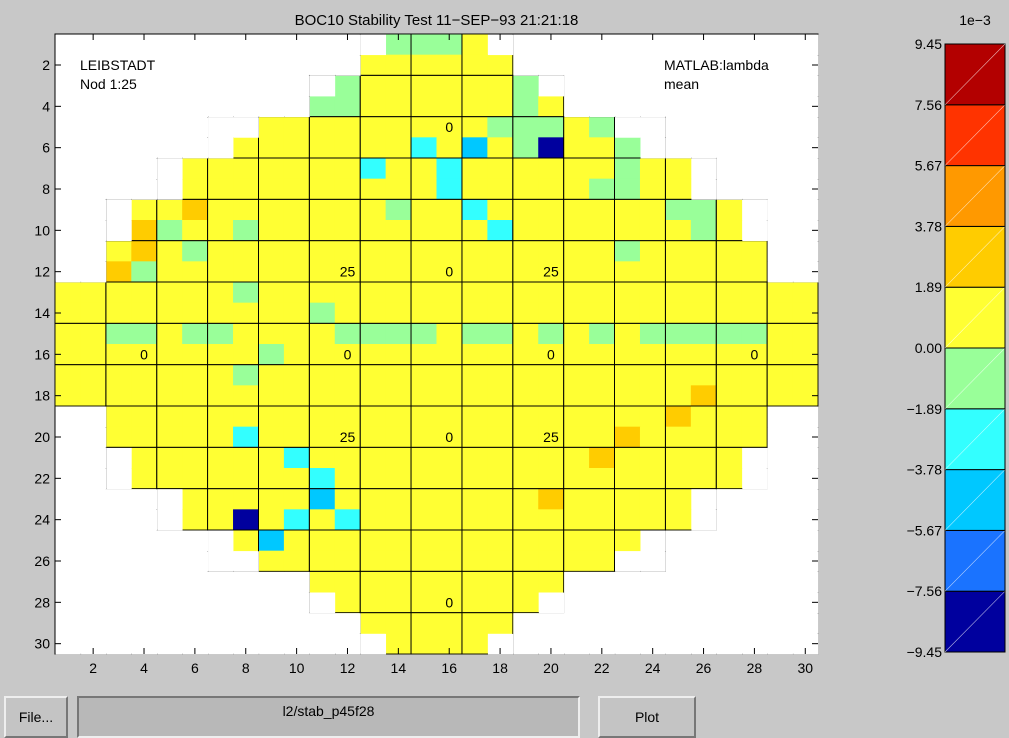 This screenshot has width=1009, height=738. Describe the element at coordinates (46, 148) in the screenshot. I see `y-tick-label: 6` at that location.